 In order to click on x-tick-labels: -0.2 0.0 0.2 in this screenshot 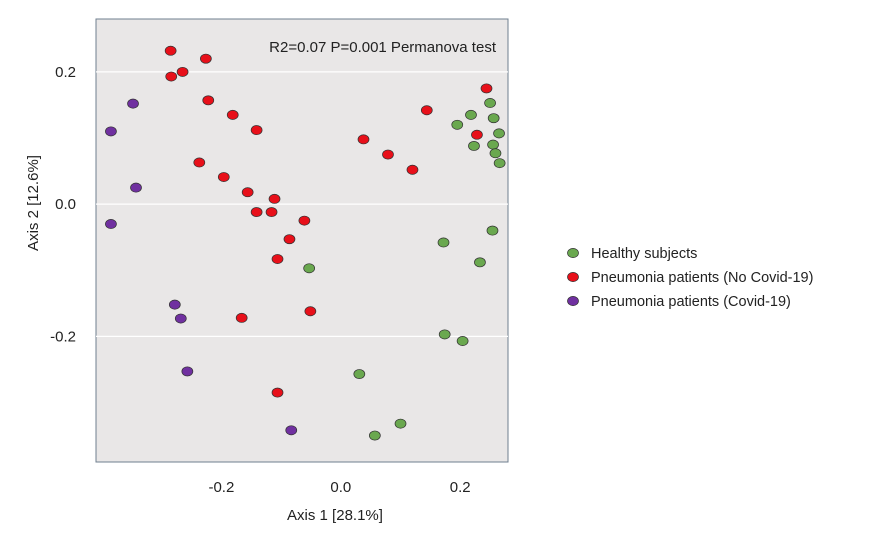, I will do `click(339, 487)`.